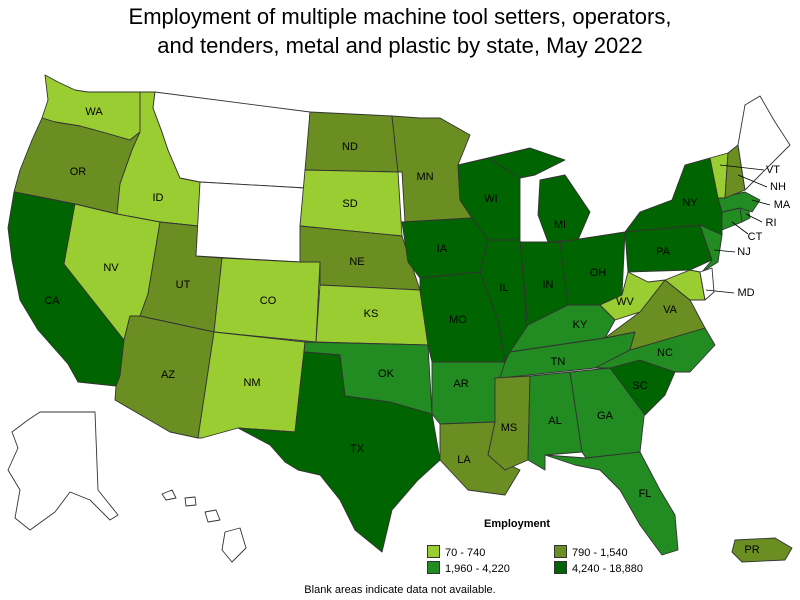 This screenshot has width=800, height=600. I want to click on label-NY: NY, so click(690, 203).